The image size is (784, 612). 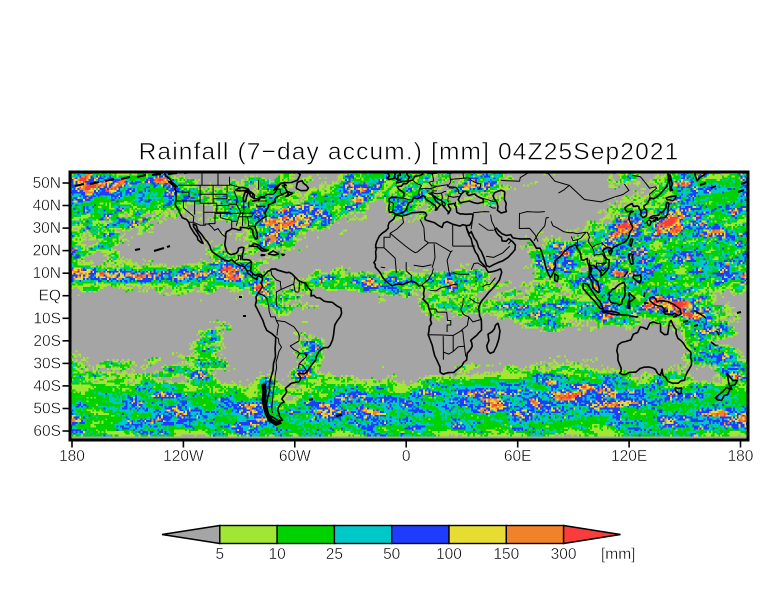 I want to click on svg-text: 20S, so click(x=47, y=341).